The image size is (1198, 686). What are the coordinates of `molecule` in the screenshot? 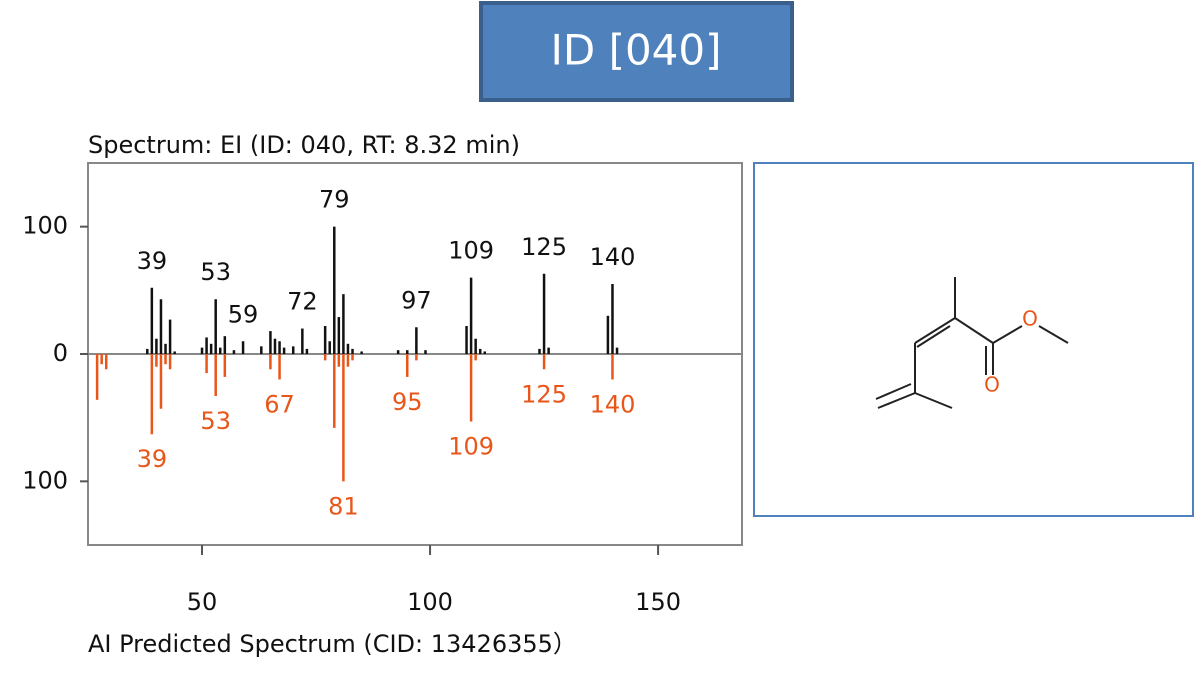 It's located at (972, 343).